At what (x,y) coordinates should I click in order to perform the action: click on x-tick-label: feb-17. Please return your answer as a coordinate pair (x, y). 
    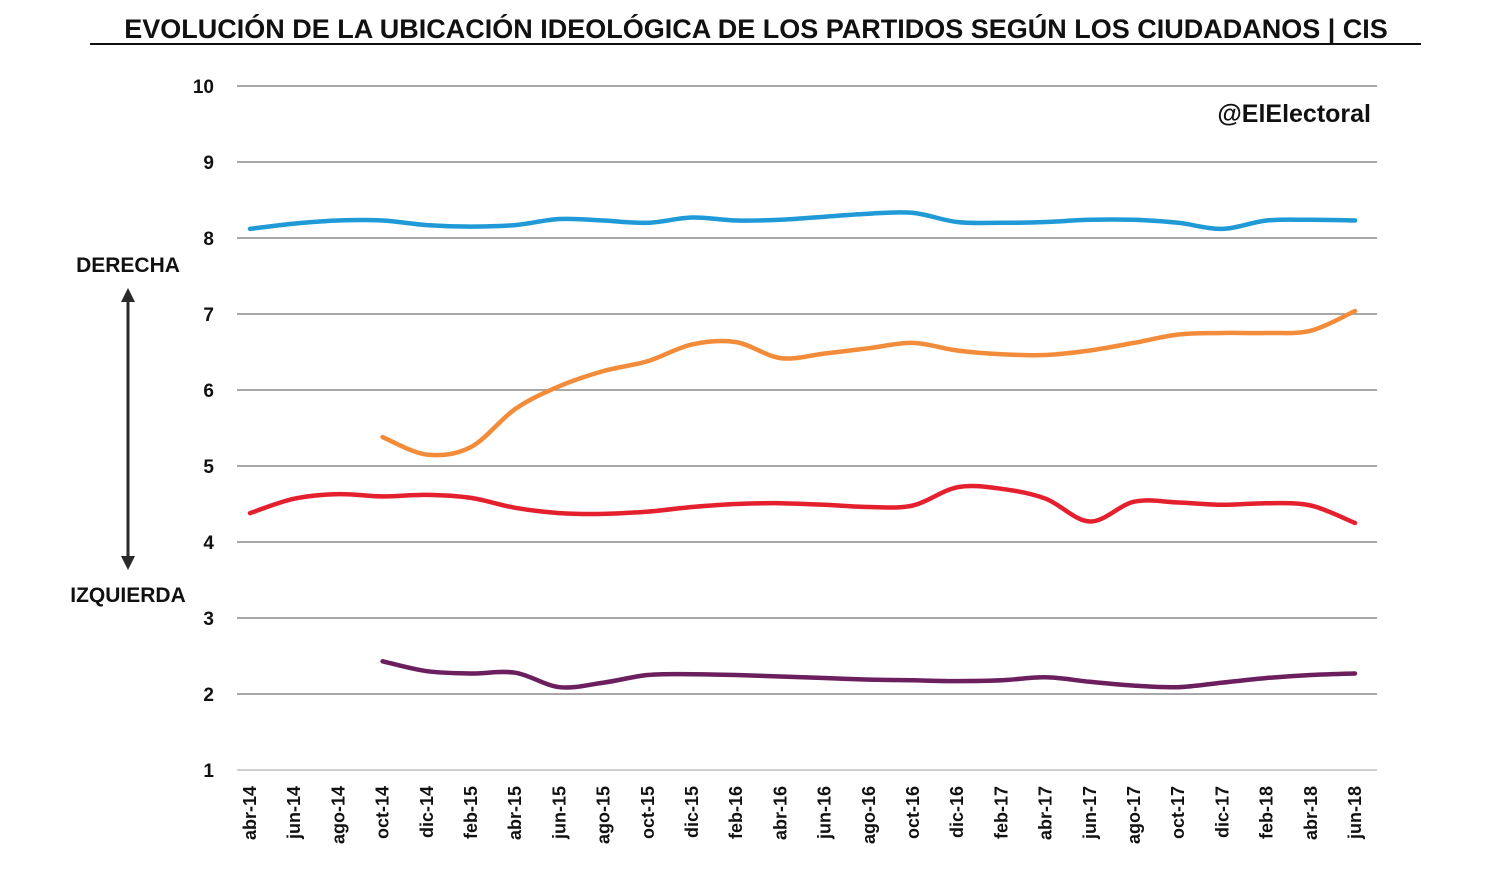
    Looking at the image, I should click on (1001, 812).